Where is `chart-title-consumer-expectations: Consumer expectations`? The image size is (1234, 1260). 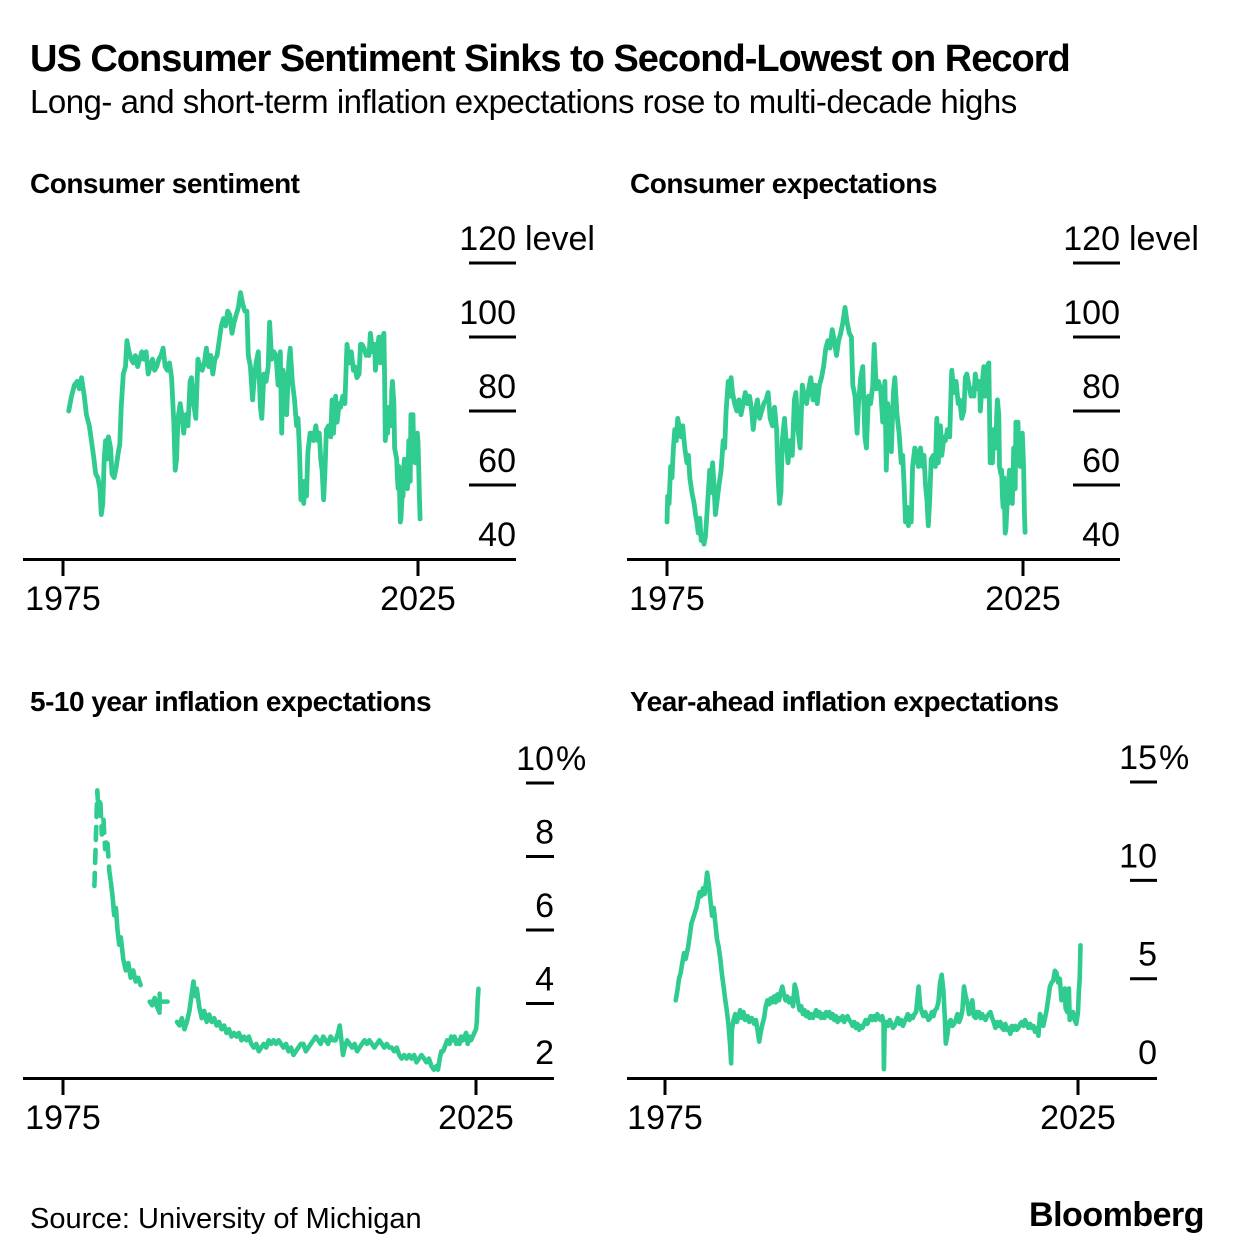
chart-title-consumer-expectations: Consumer expectations is located at coordinates (783, 183).